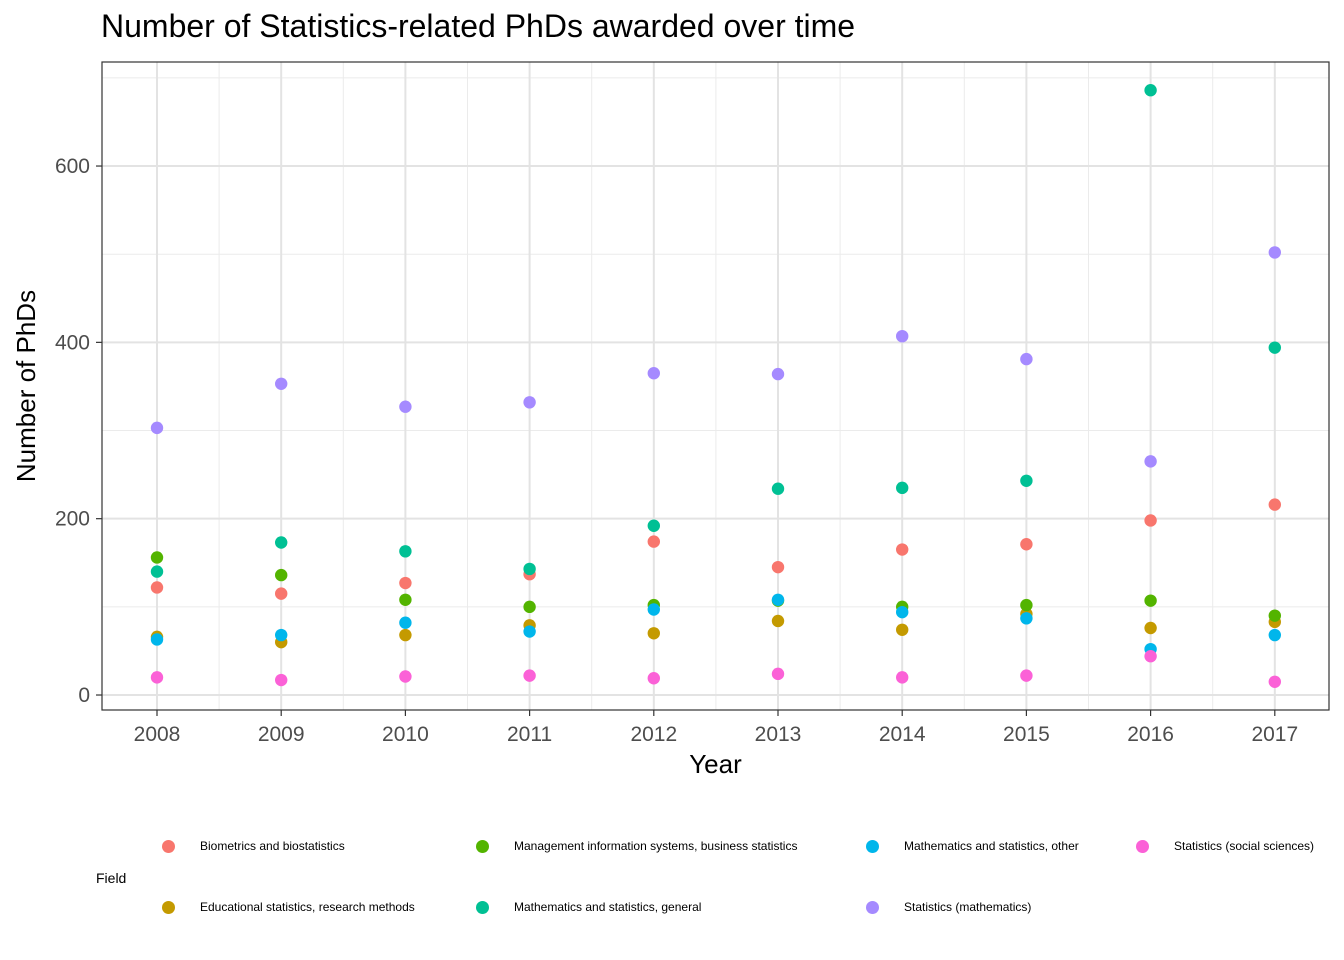 The width and height of the screenshot is (1344, 960). I want to click on data-point: Biometrics and biostatistics 2012: 174, so click(653, 541).